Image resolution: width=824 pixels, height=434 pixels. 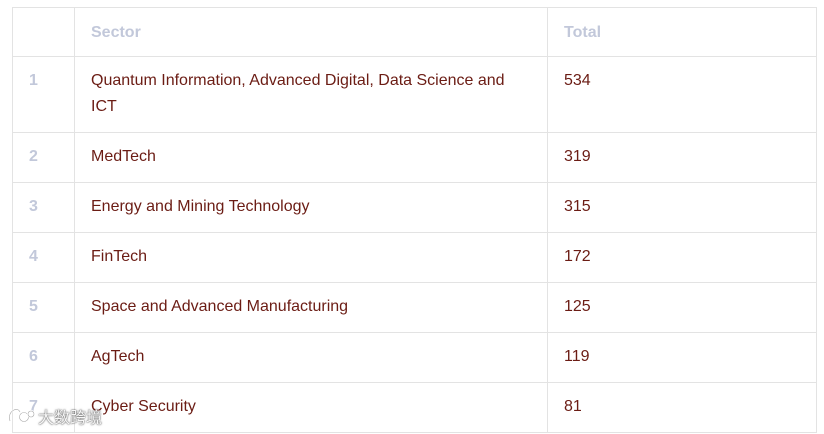 I want to click on sector-cell: Energy and Mining Technology, so click(x=311, y=207).